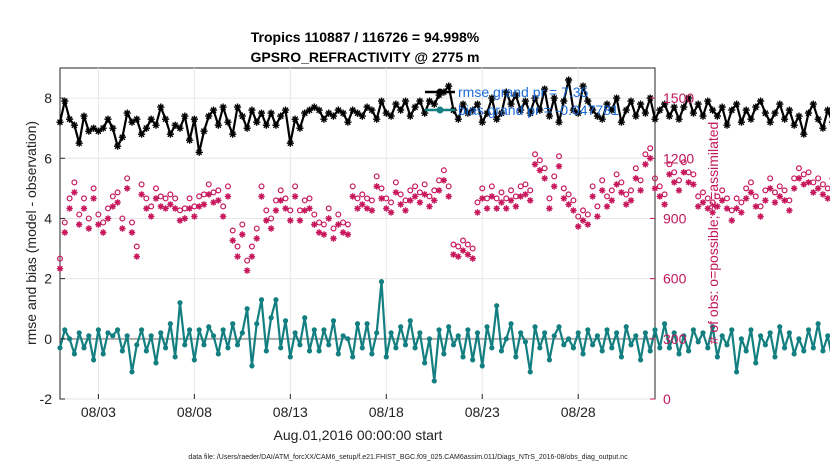 Image resolution: width=830 pixels, height=470 pixels. What do you see at coordinates (358, 435) in the screenshot?
I see `x-axis-label: Aug.01,2016 00:00:00 start` at bounding box center [358, 435].